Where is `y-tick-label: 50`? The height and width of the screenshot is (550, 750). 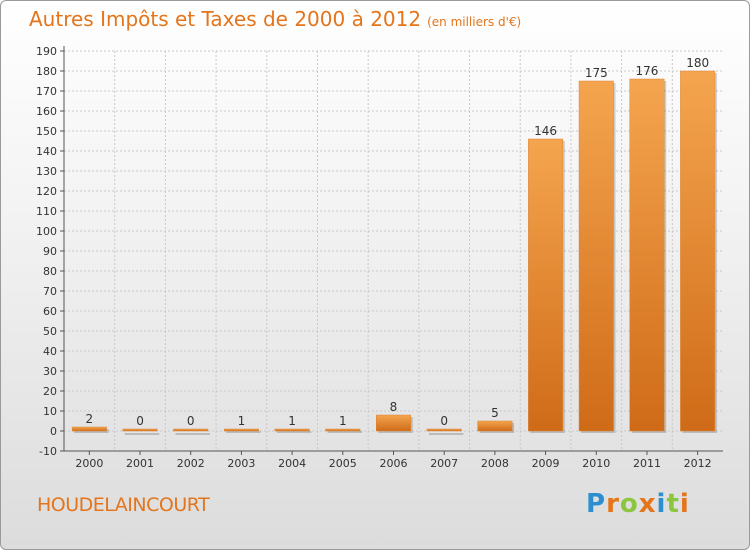 y-tick-label: 50 is located at coordinates (50, 331).